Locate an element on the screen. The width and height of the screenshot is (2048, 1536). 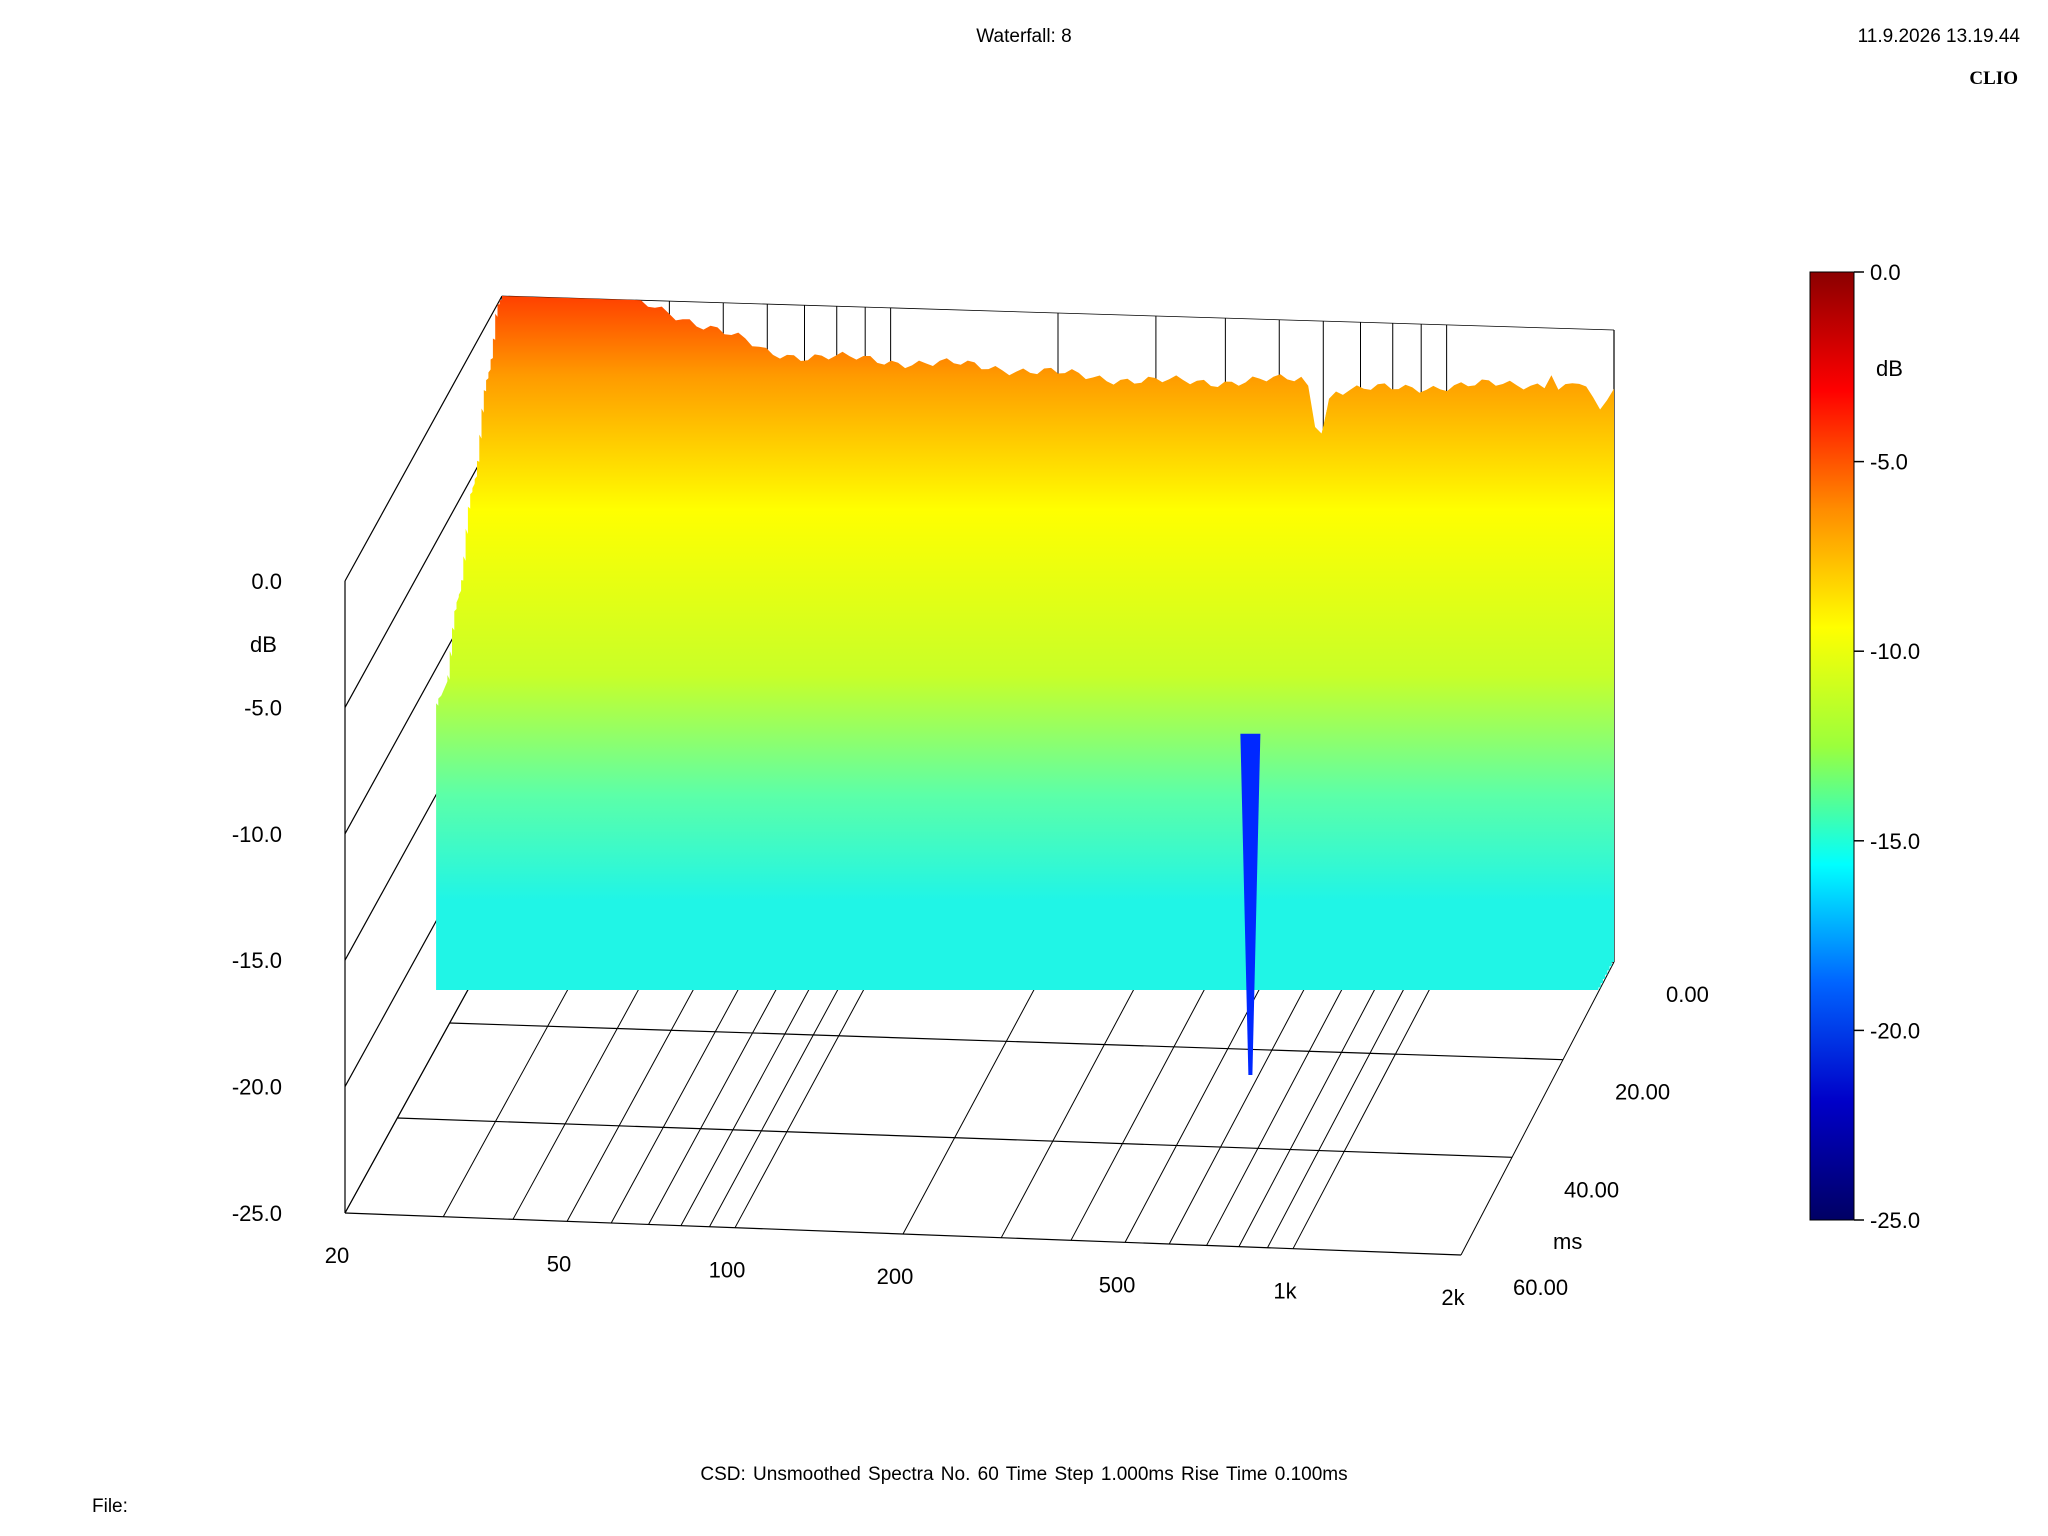
freq-axis-tick-label: 2k is located at coordinates (1453, 1297).